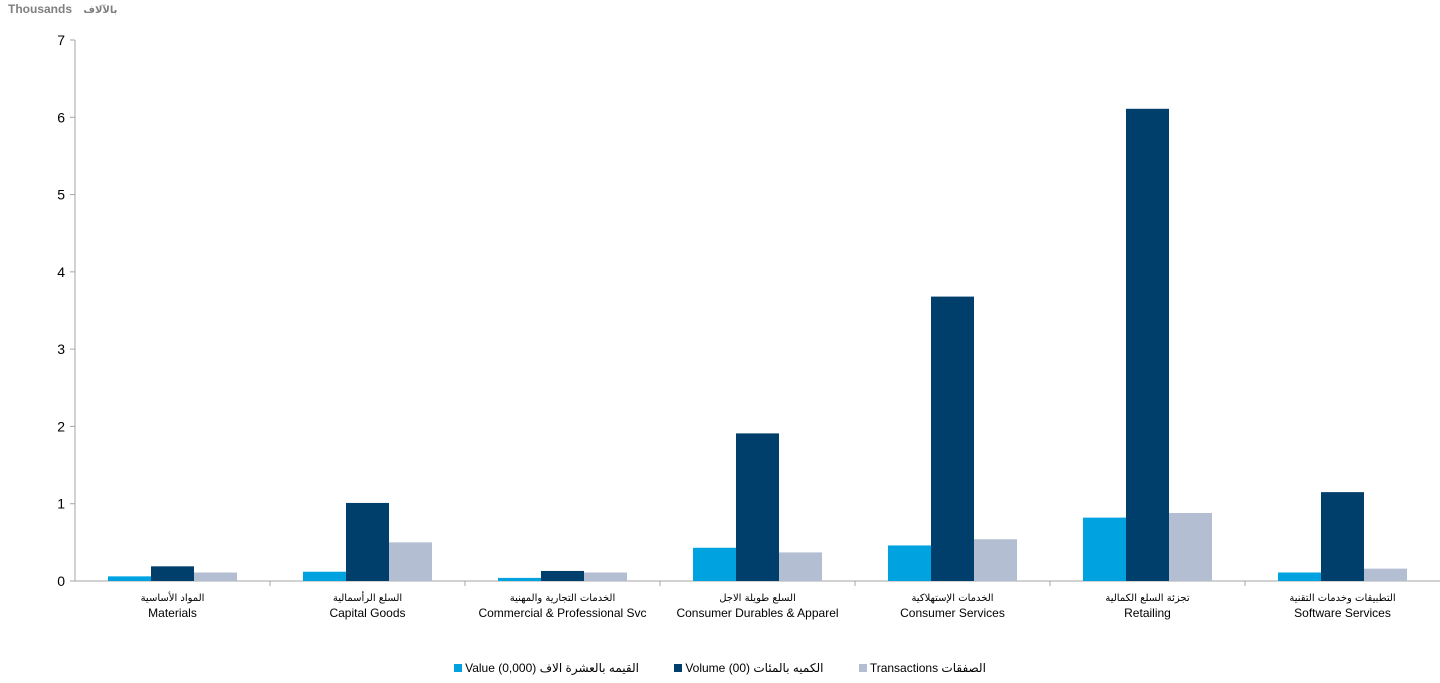  Describe the element at coordinates (562, 598) in the screenshot. I see `x-category-label-ar: الخدمات التجارية والمهنية` at that location.